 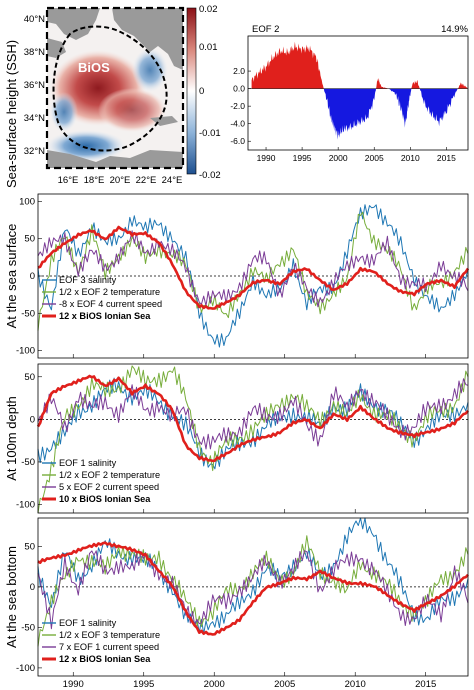 I want to click on depth100-ytick-label: -100, so click(x=25, y=504).